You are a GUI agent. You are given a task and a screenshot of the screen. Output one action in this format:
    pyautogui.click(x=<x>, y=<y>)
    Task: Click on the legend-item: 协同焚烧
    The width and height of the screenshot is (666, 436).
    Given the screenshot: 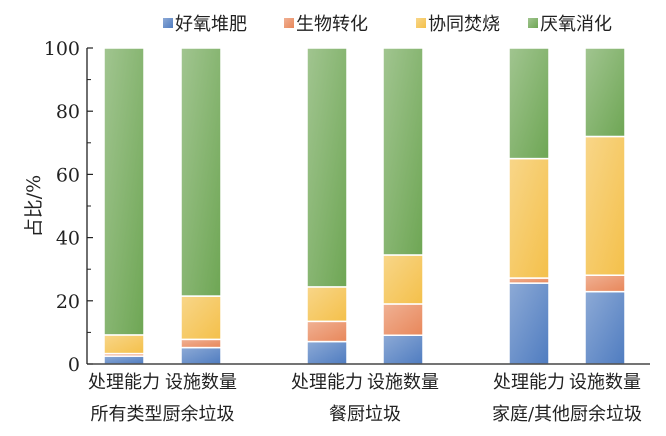 What is the action you would take?
    pyautogui.click(x=458, y=24)
    